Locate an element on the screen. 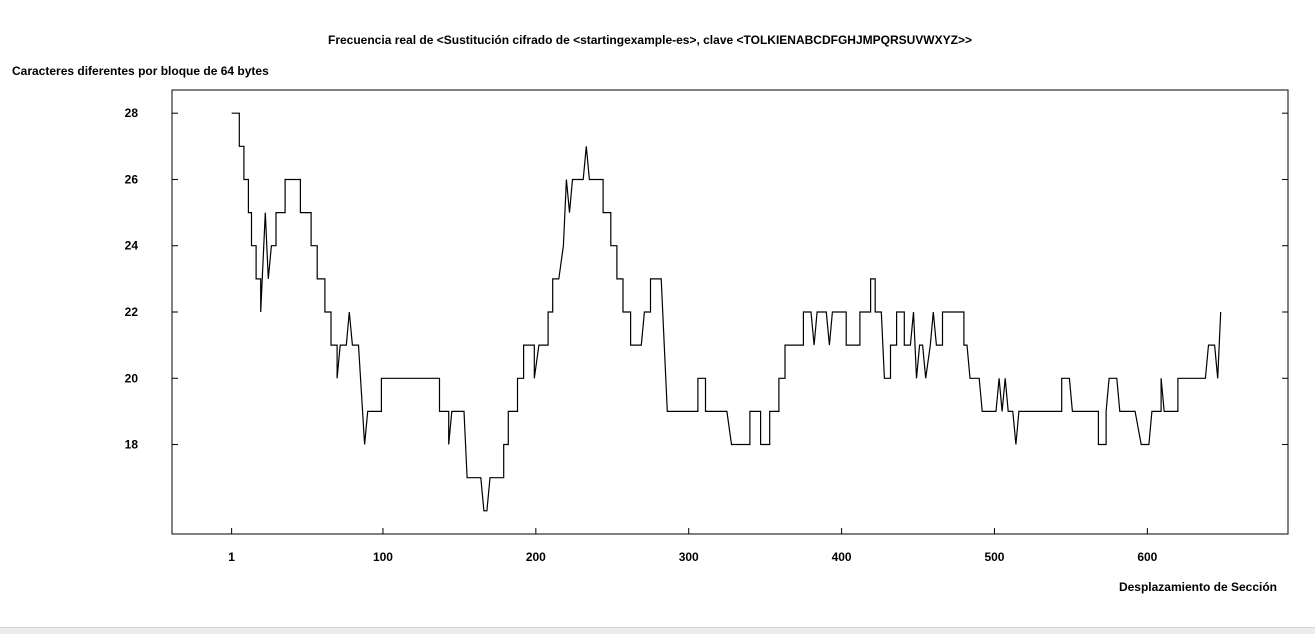 This screenshot has height=634, width=1315. y-tick-label: 28 is located at coordinates (132, 113).